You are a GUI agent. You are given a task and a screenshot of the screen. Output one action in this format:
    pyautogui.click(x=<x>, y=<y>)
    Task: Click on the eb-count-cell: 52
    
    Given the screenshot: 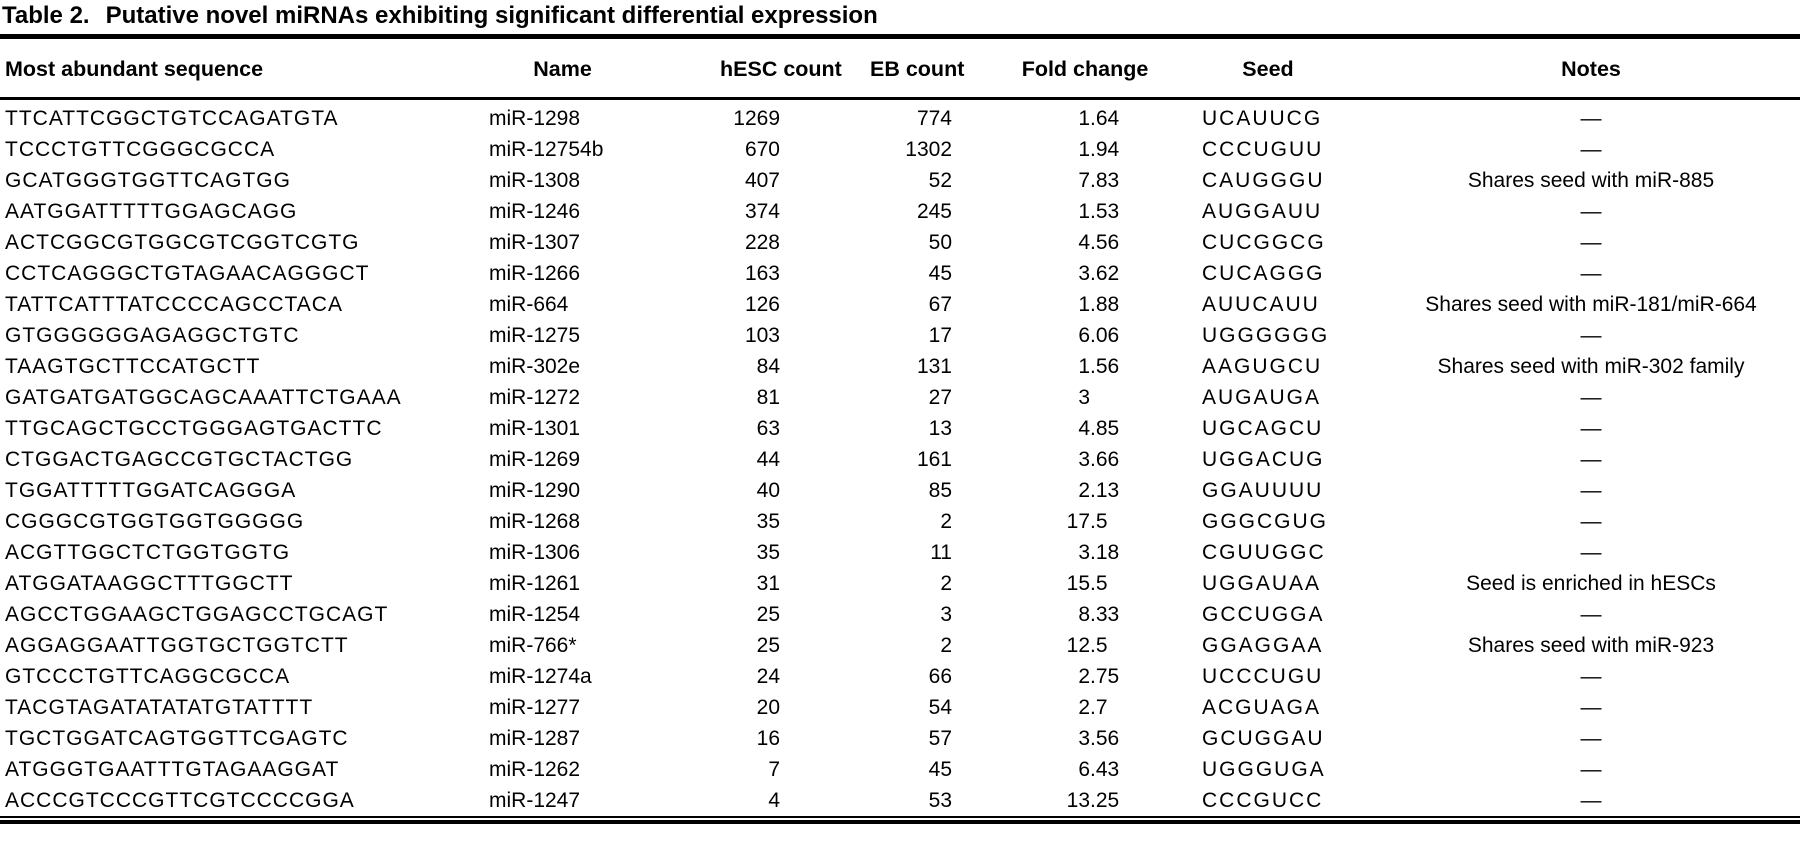 What is the action you would take?
    pyautogui.click(x=940, y=180)
    